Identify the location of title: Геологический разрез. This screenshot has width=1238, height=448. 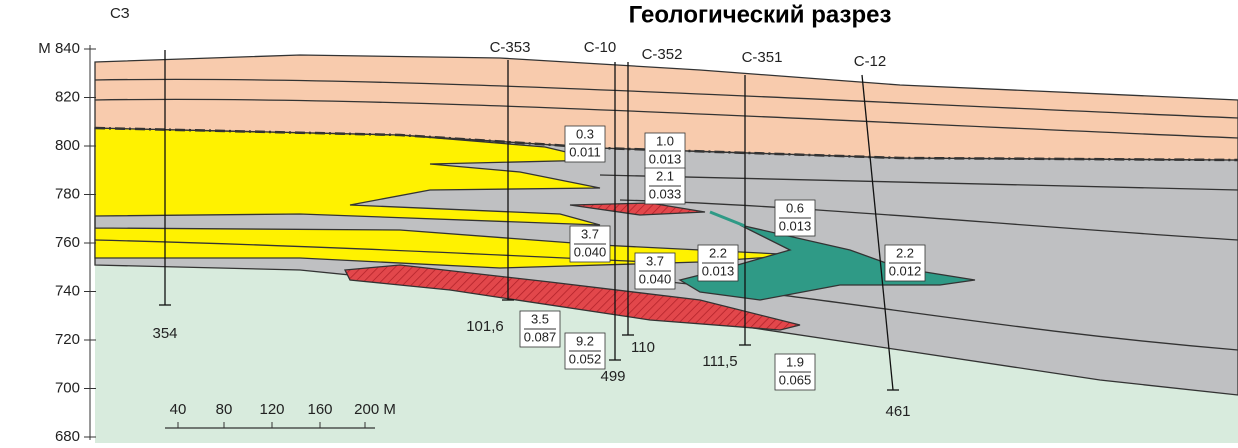
(760, 14).